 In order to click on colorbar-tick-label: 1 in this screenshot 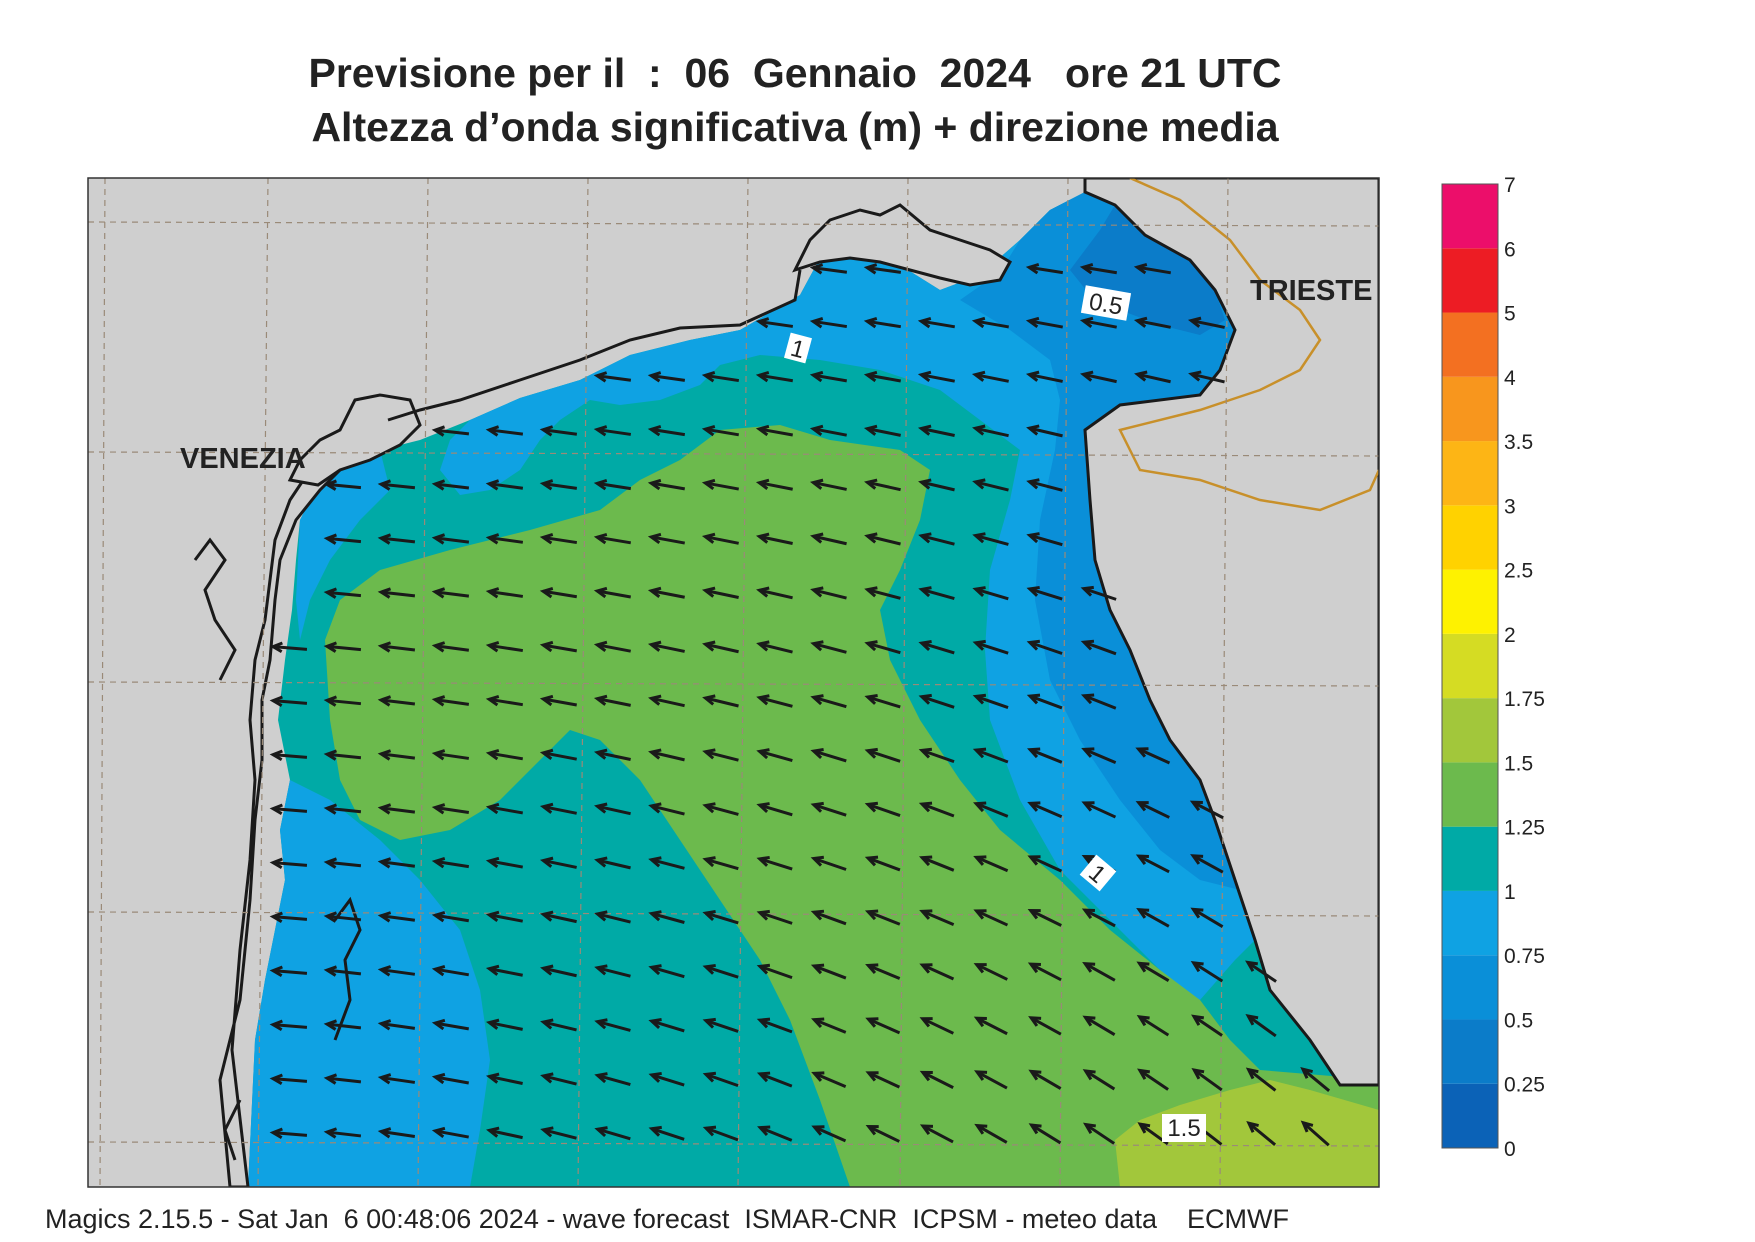, I will do `click(1510, 892)`.